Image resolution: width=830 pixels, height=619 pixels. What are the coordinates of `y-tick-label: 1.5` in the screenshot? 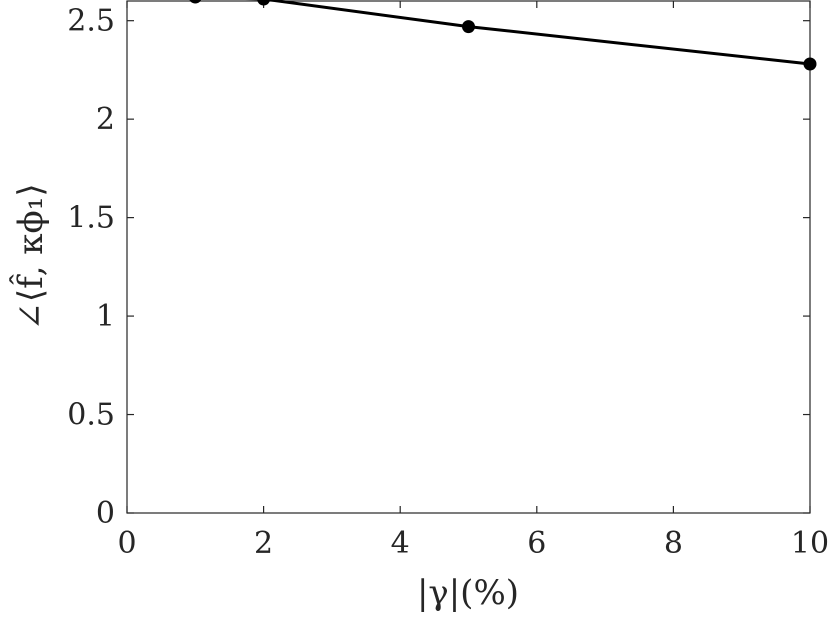 It's located at (91, 218).